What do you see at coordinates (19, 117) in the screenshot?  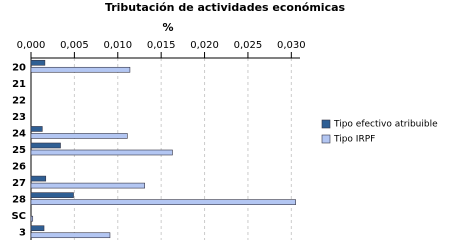 I see `y-tick-label: 23` at bounding box center [19, 117].